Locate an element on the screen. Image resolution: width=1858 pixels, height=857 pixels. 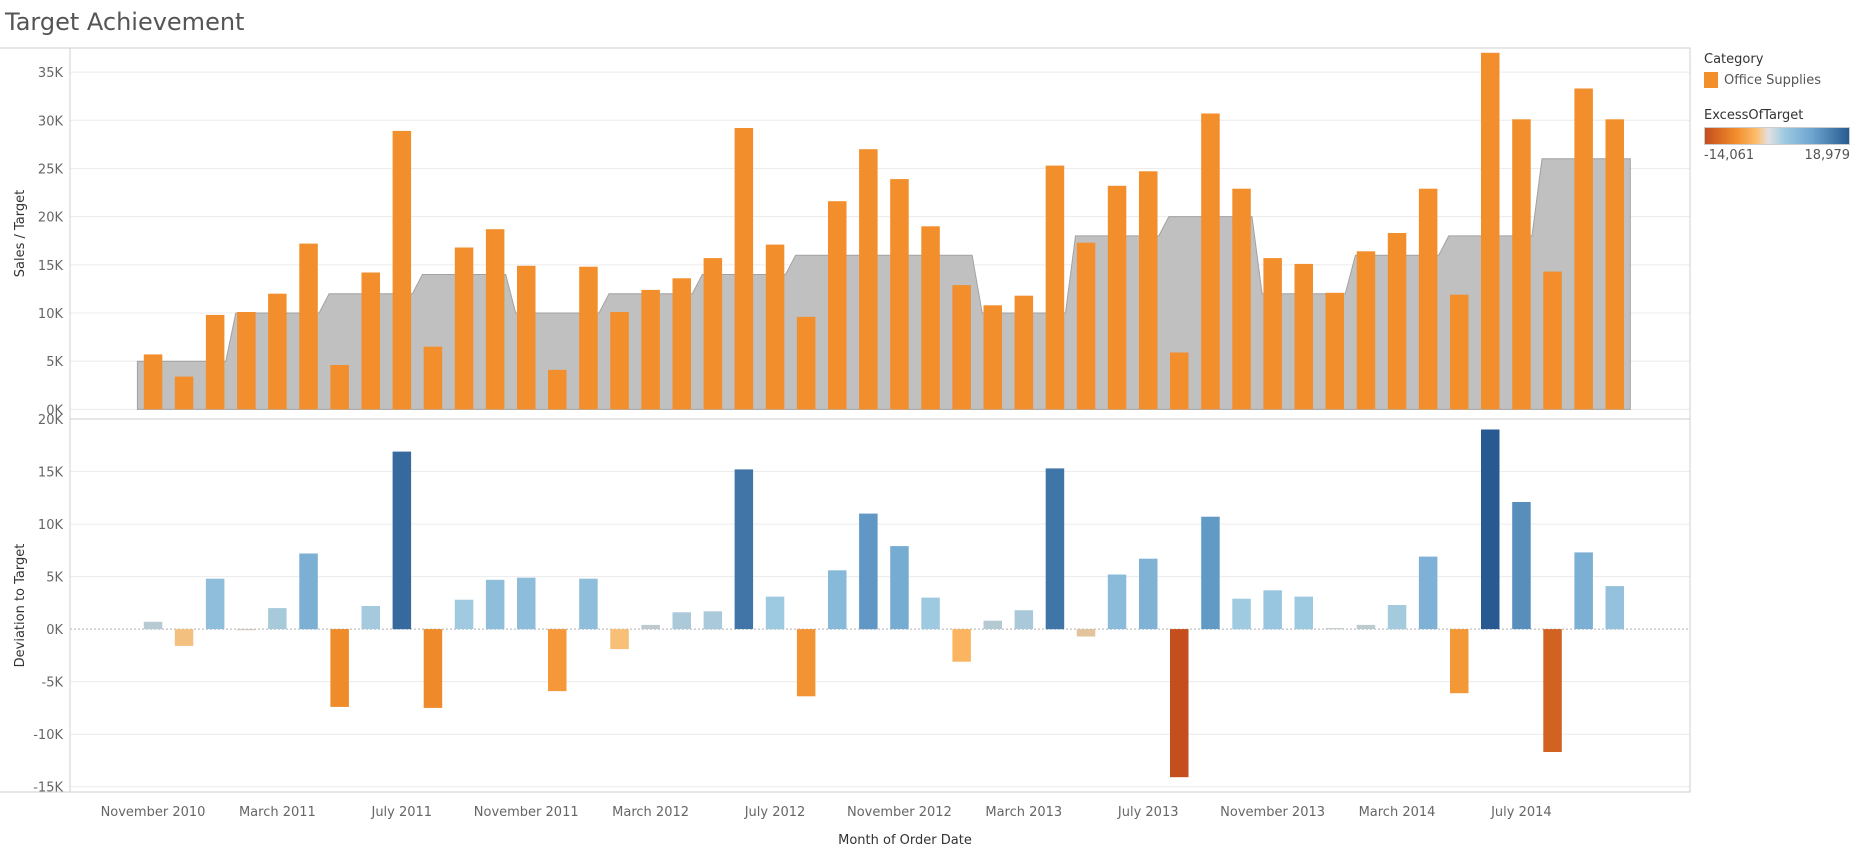
x-tick-label: July 2014 is located at coordinates (1521, 812).